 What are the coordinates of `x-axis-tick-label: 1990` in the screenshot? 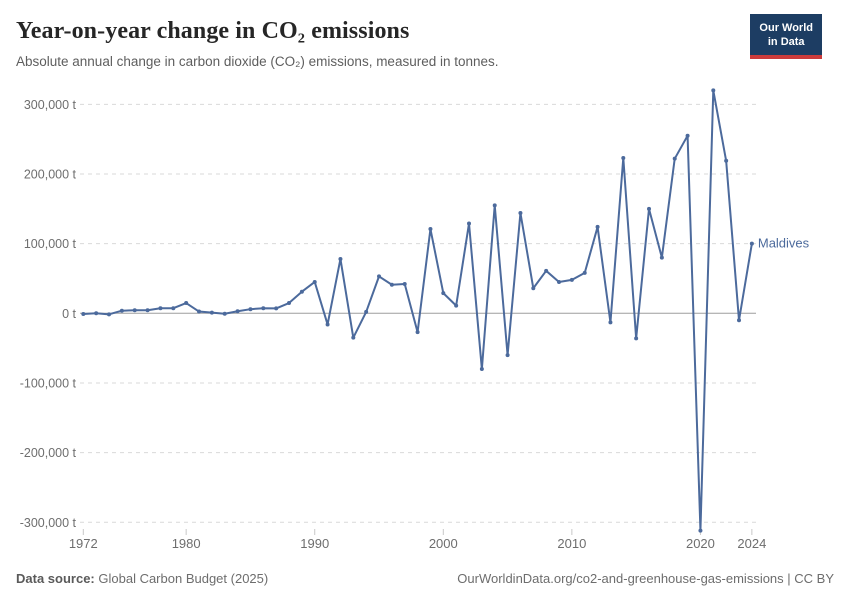 It's located at (314, 543).